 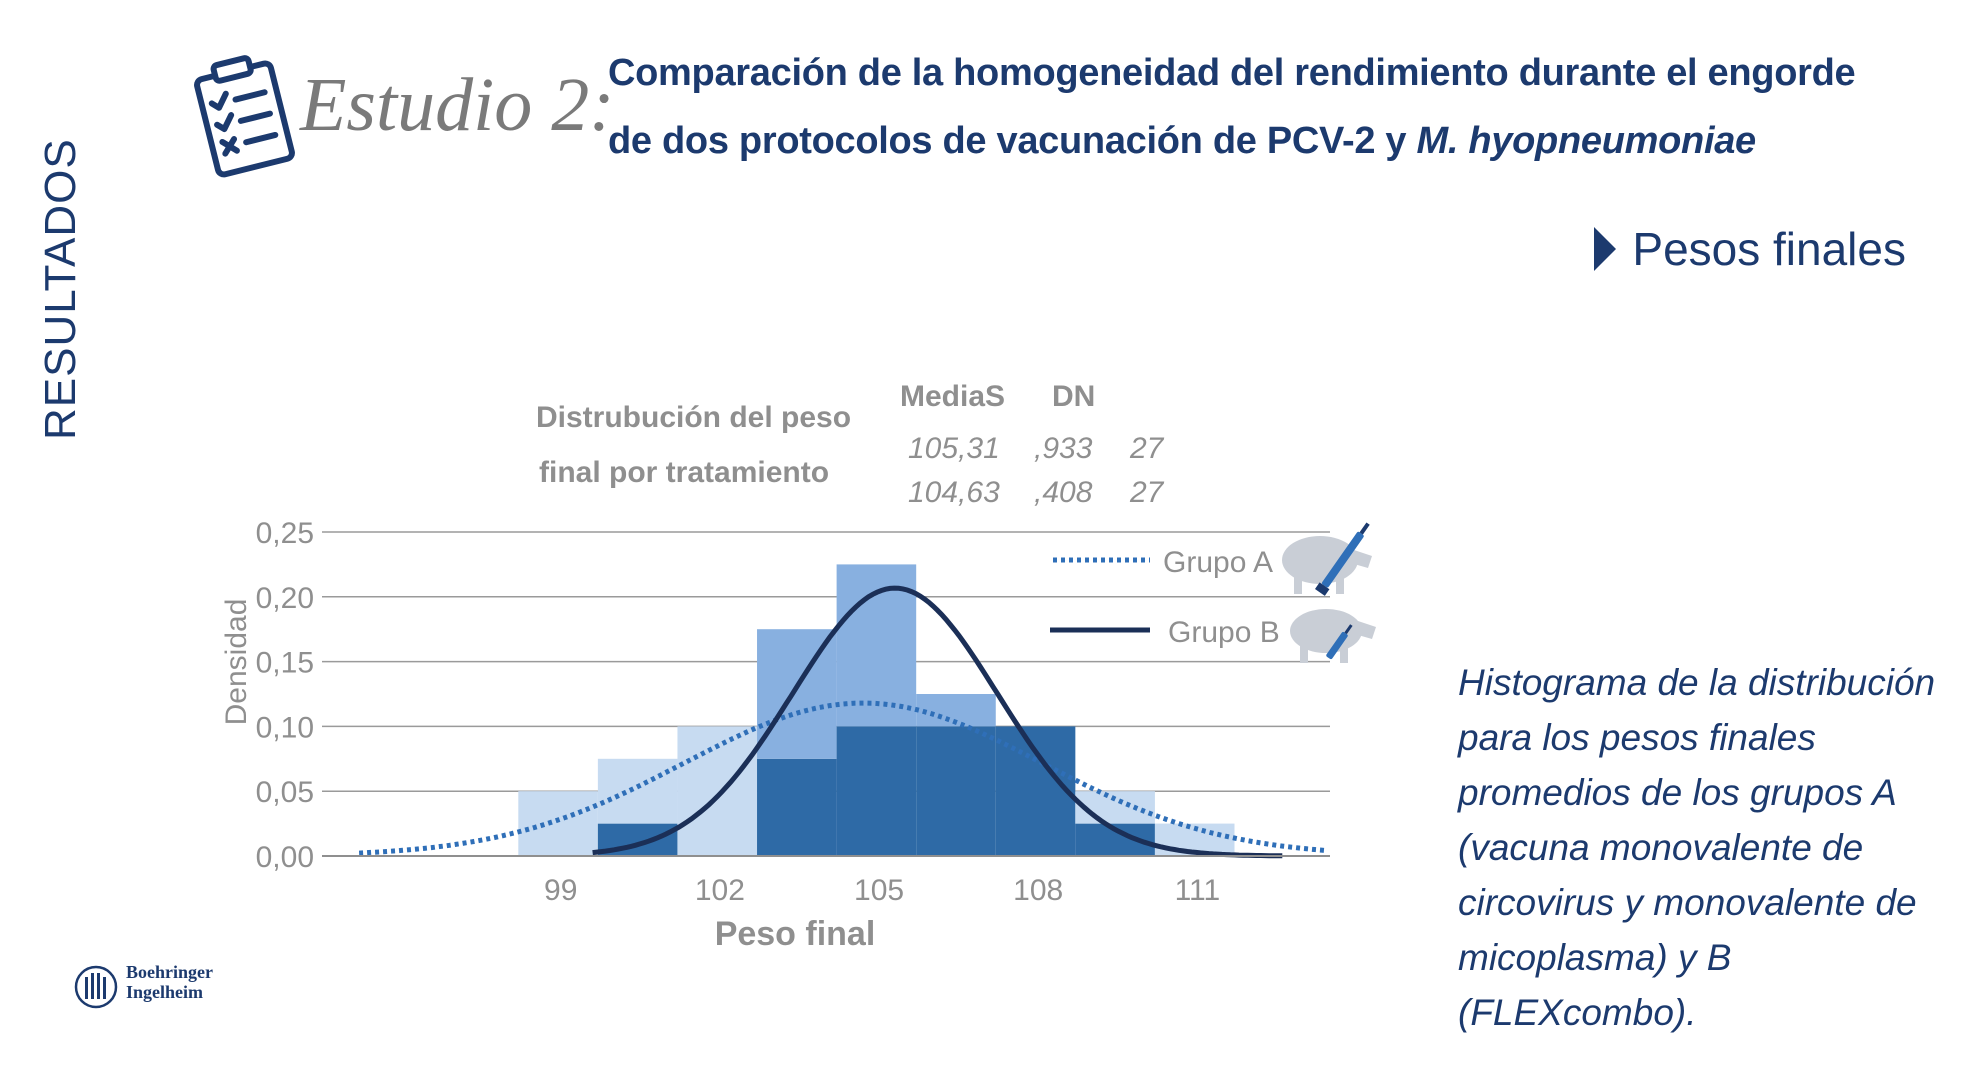 I want to click on x-tick-label: 99, so click(x=560, y=890).